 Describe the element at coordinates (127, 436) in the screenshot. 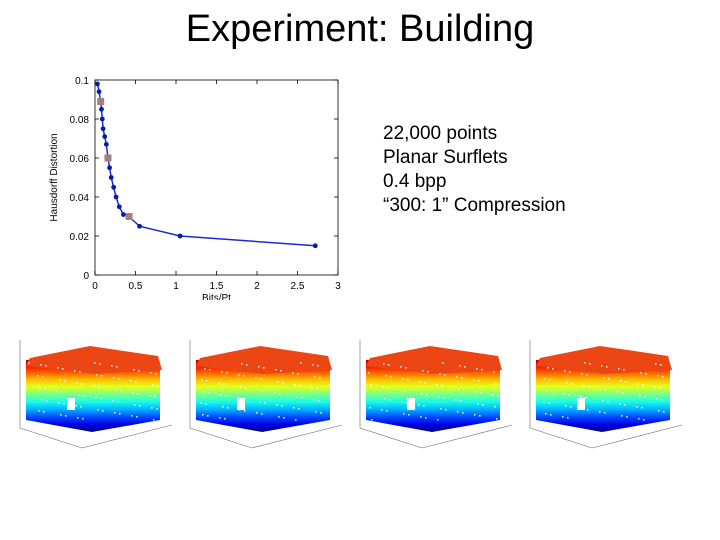

I see `render-y-axis` at that location.